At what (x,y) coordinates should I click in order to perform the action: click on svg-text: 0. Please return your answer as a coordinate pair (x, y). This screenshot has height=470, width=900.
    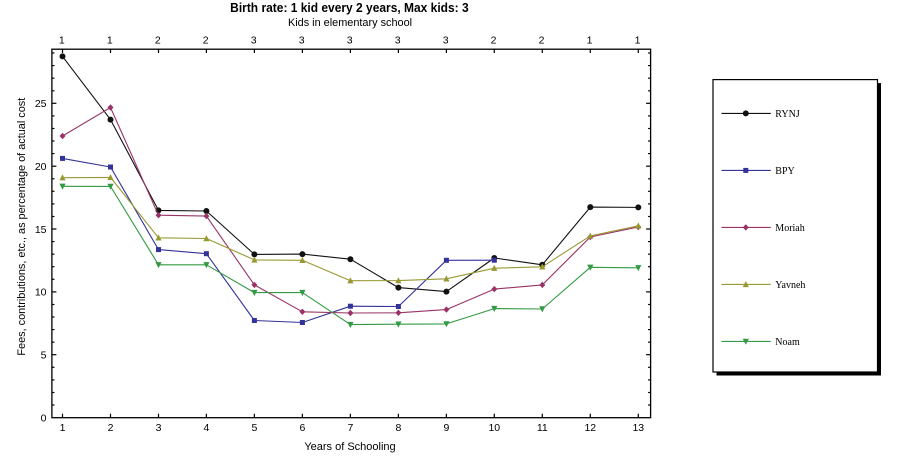
    Looking at the image, I should click on (44, 418).